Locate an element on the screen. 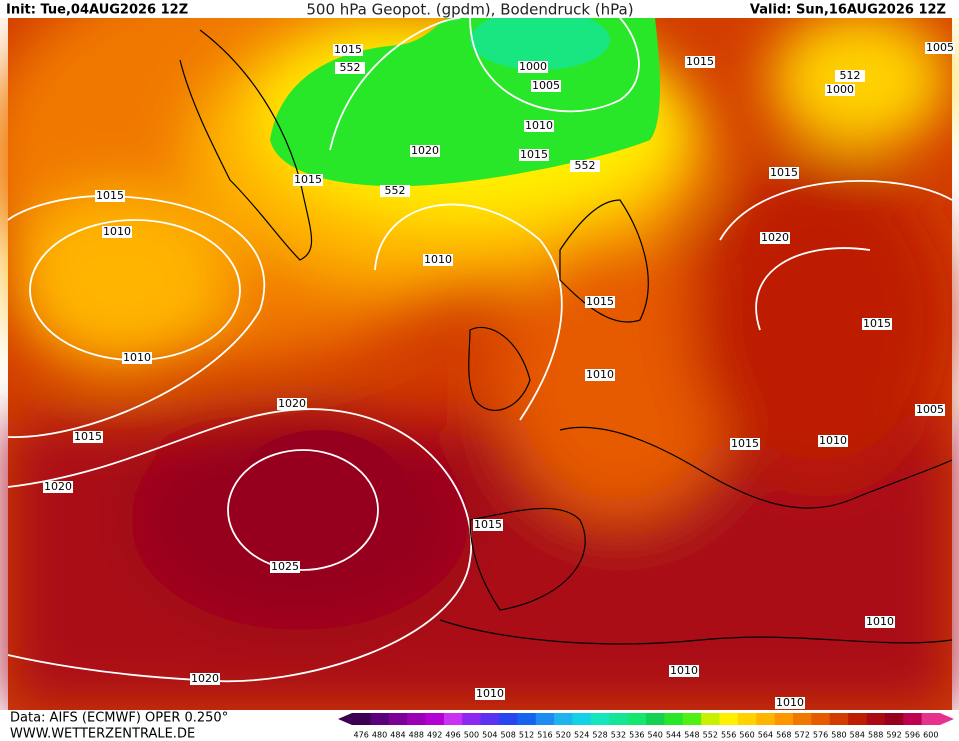  colorbar-label: 548 is located at coordinates (691, 735).